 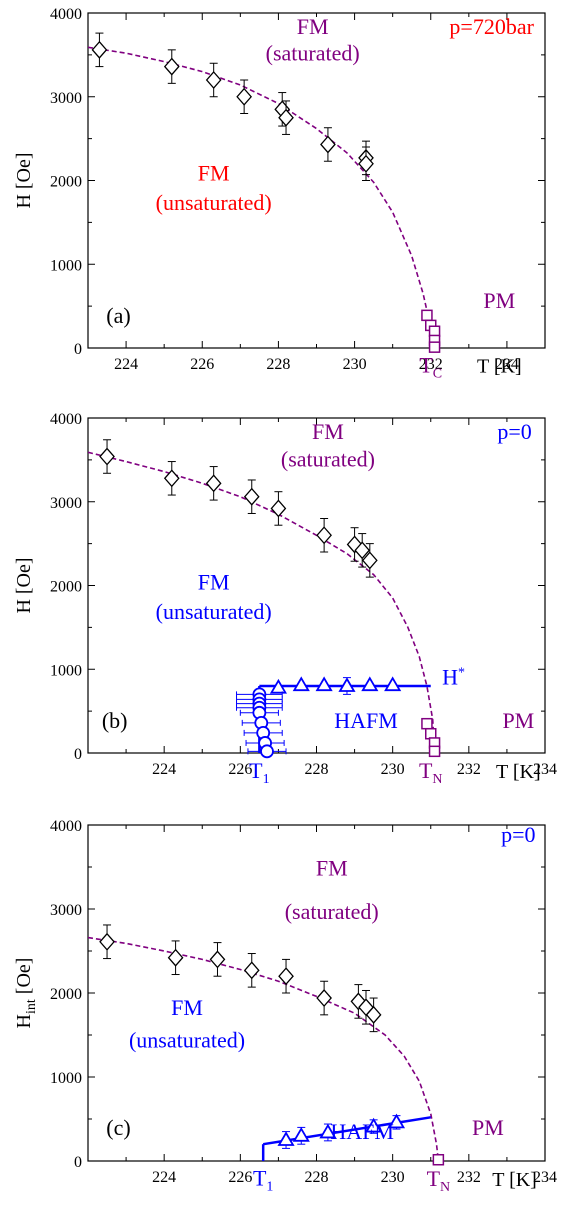 I want to click on y-axis-label: Hint [Oe], so click(x=26, y=993).